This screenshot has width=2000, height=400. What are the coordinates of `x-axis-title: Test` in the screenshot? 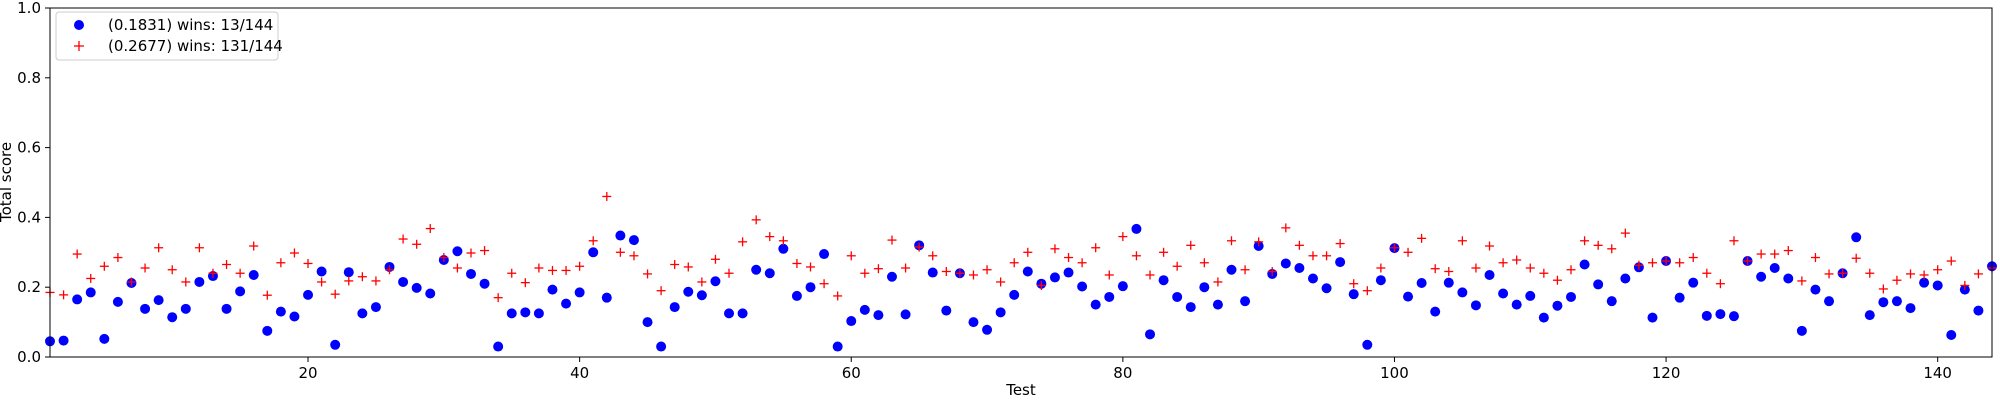 It's located at (1020, 390).